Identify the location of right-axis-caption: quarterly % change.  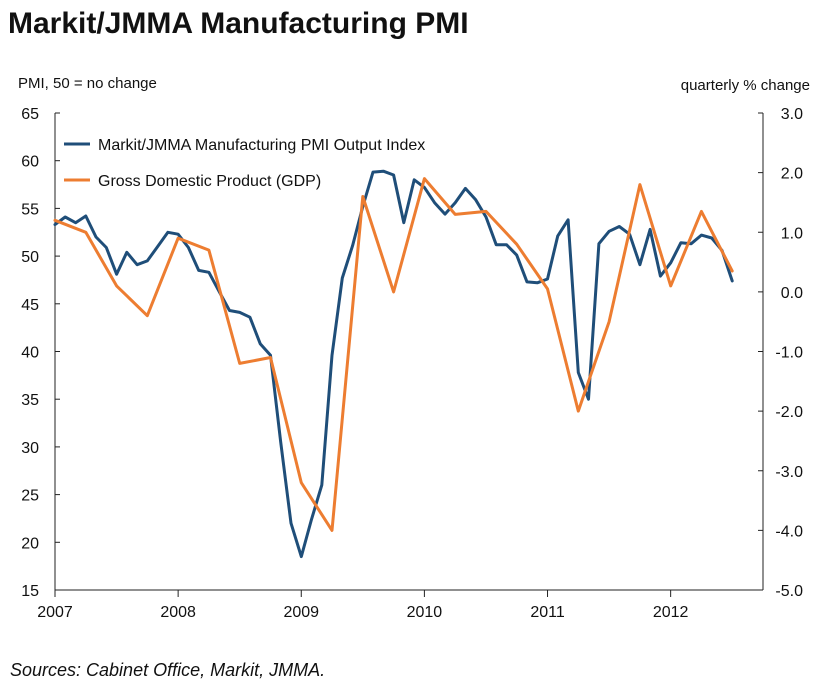
(745, 85).